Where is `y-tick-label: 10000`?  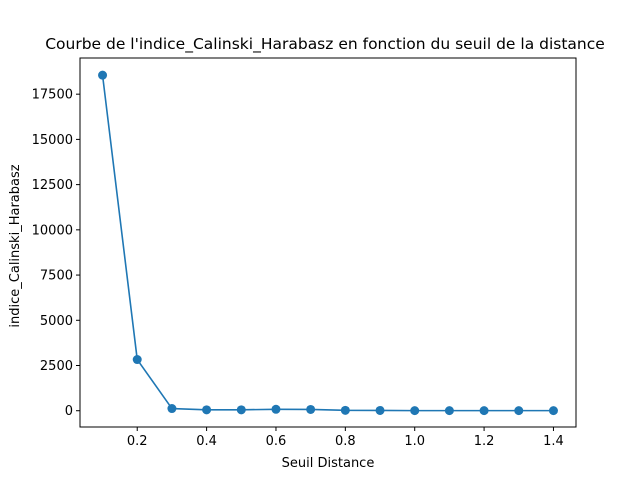
y-tick-label: 10000 is located at coordinates (52, 230).